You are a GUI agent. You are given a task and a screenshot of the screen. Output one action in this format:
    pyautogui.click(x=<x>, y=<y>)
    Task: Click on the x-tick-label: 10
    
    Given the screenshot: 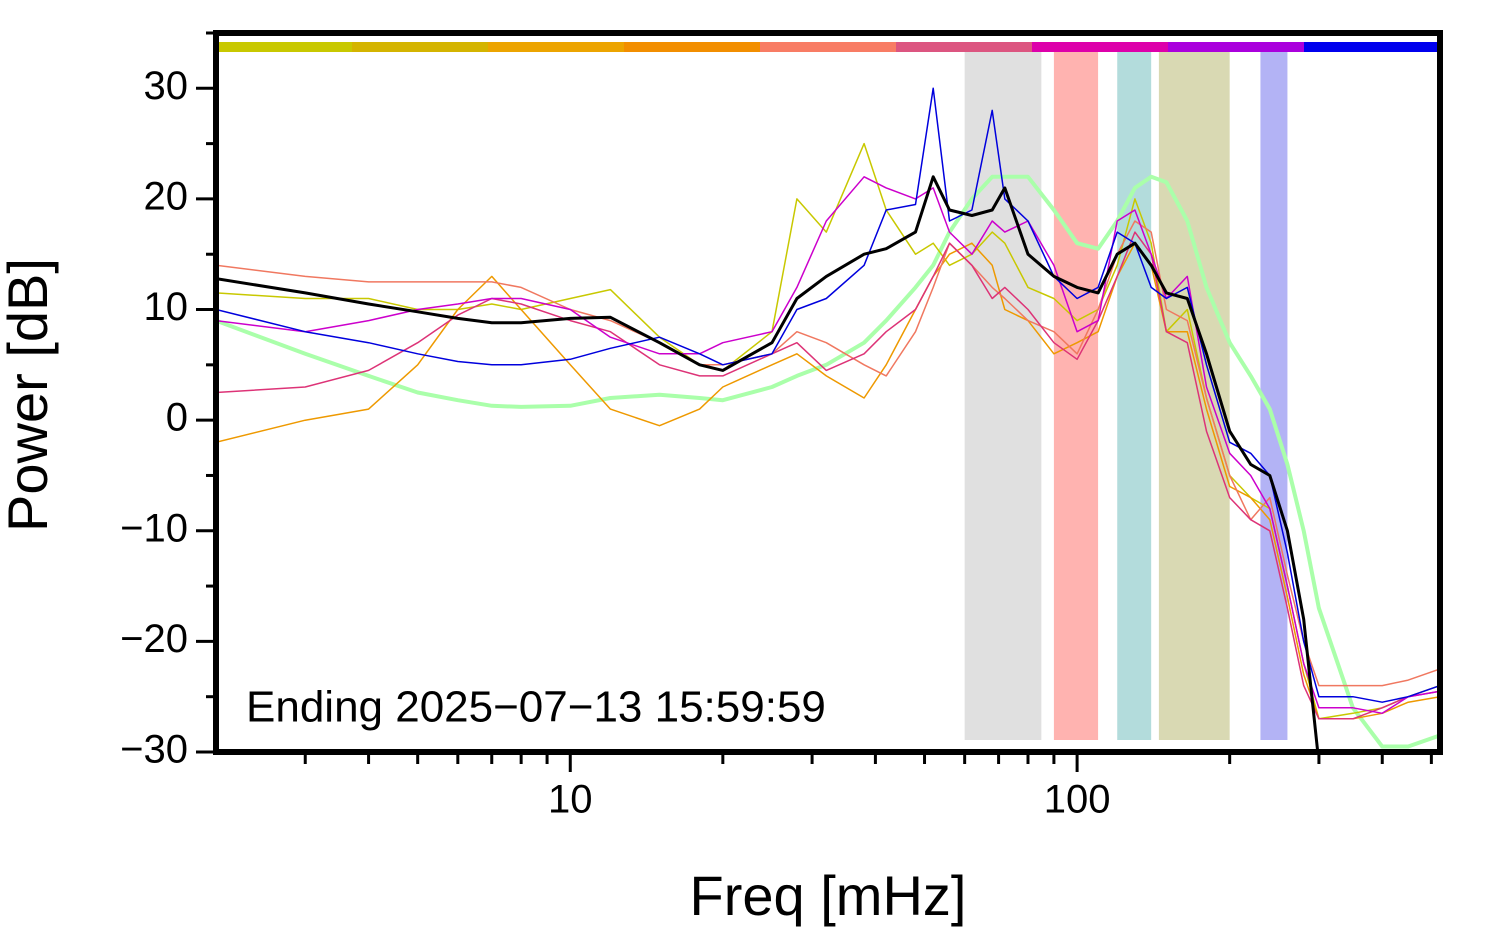 What is the action you would take?
    pyautogui.click(x=570, y=800)
    